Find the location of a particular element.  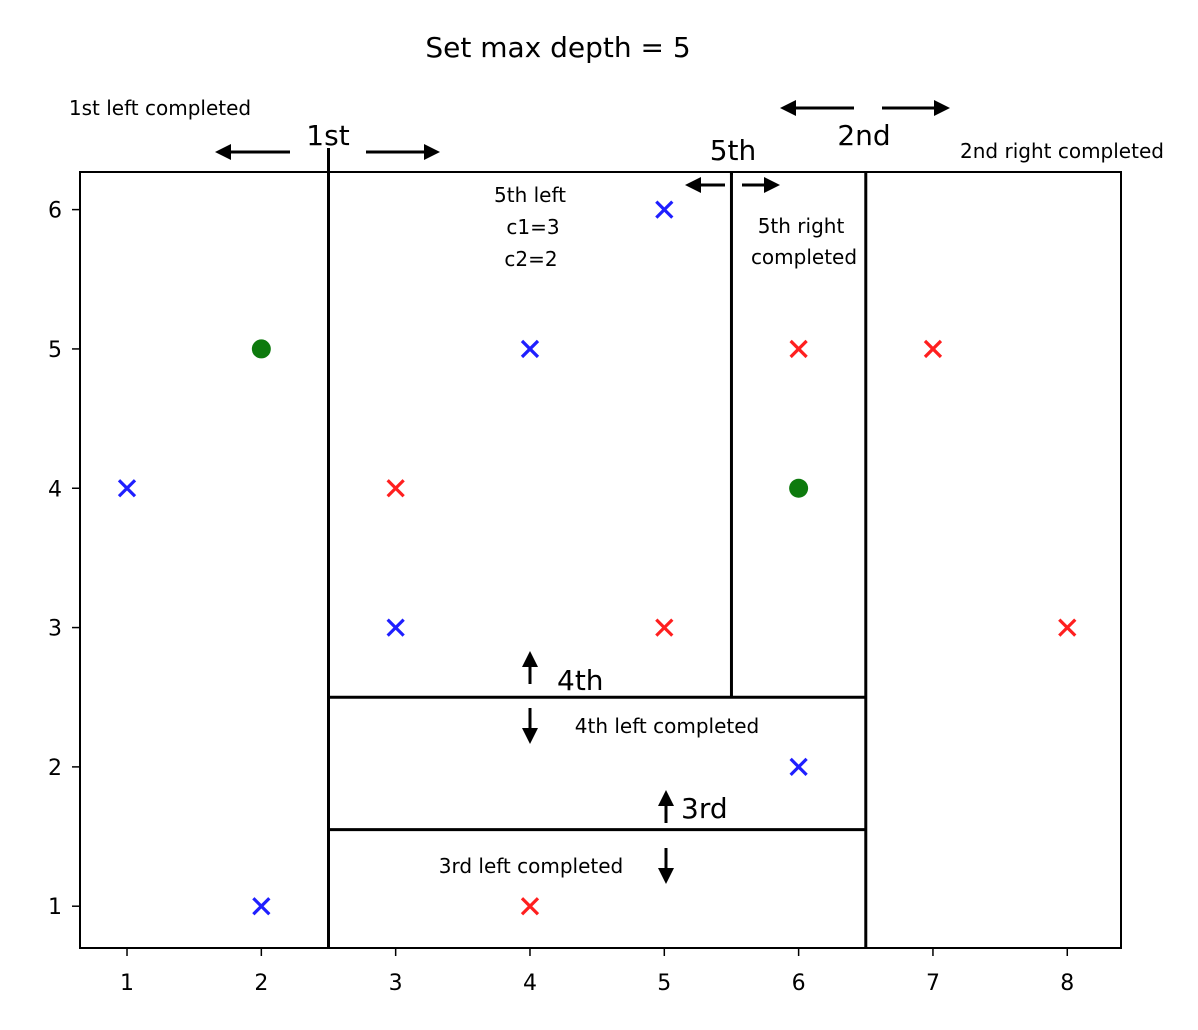

y-tick-label: 1 is located at coordinates (55, 907).